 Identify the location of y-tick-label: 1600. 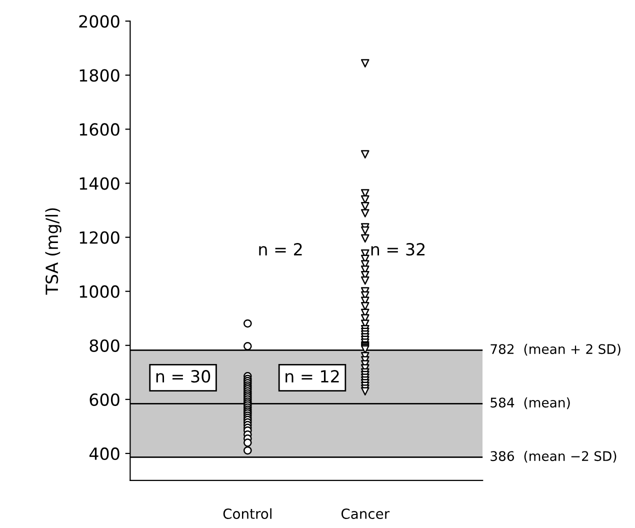
(100, 129).